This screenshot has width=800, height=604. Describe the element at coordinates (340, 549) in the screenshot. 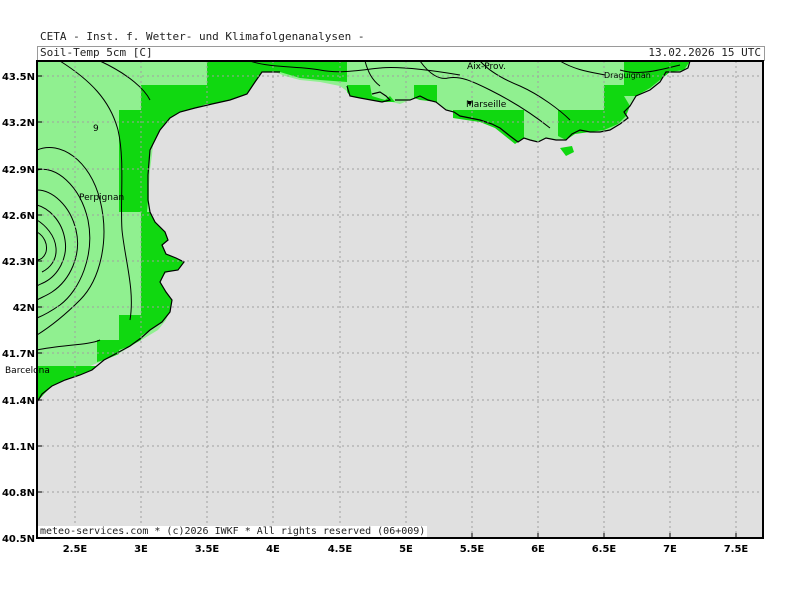

I see `lon-label: 4.5E` at that location.